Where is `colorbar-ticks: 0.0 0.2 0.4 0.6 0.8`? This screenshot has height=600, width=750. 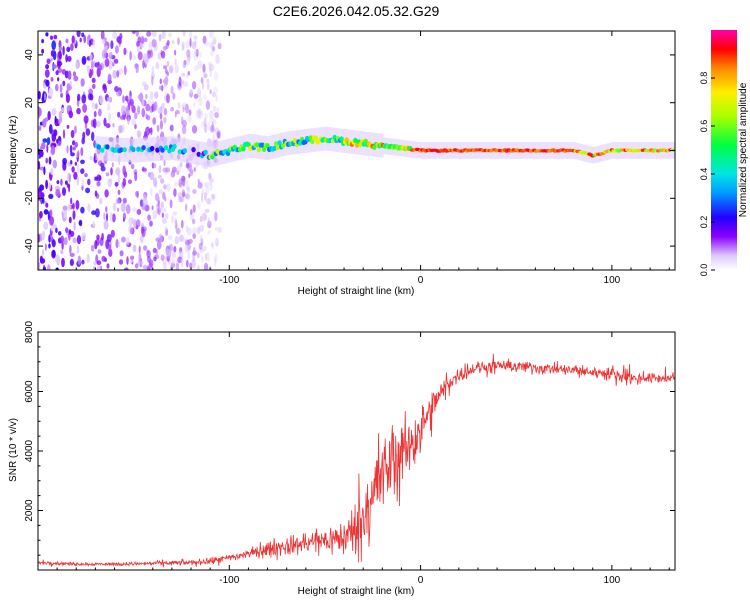 colorbar-ticks: 0.0 0.2 0.4 0.6 0.8 is located at coordinates (707, 174).